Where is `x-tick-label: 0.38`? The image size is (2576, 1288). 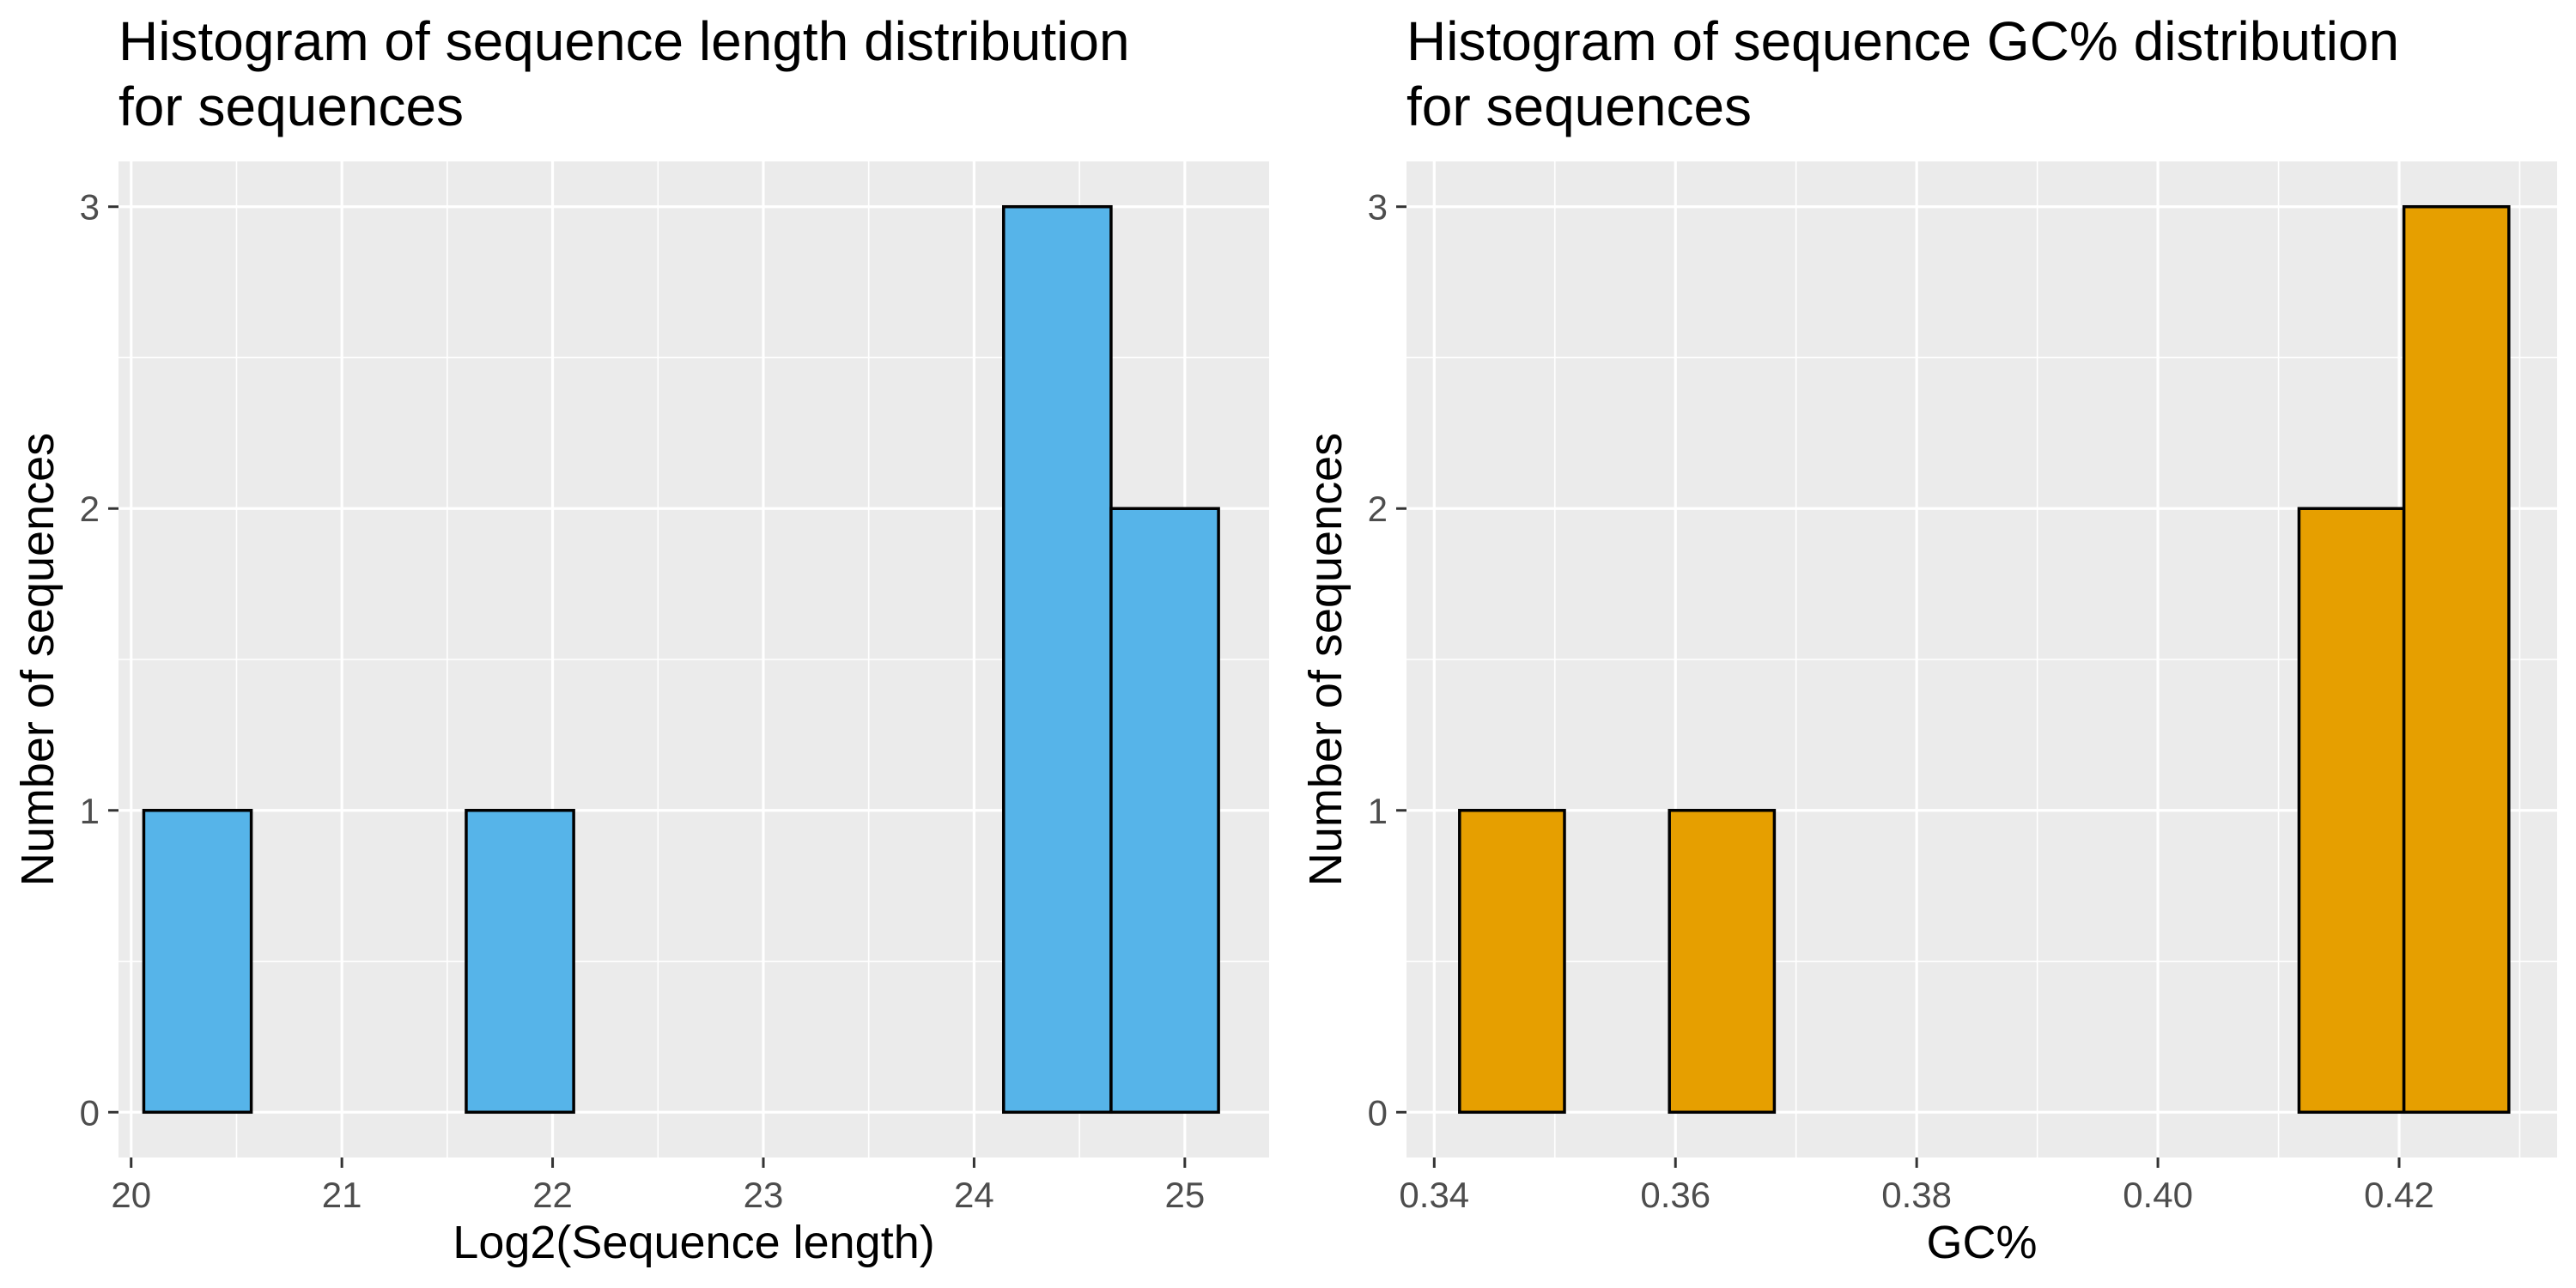
x-tick-label: 0.38 is located at coordinates (1916, 1195).